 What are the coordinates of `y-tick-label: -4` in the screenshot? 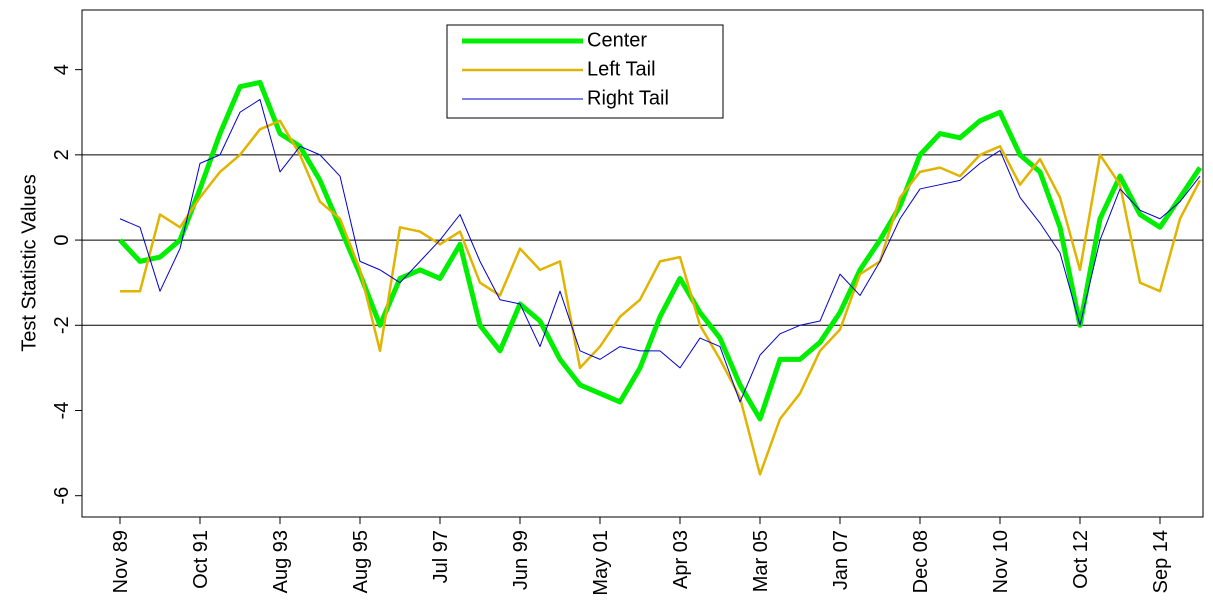 It's located at (62, 411).